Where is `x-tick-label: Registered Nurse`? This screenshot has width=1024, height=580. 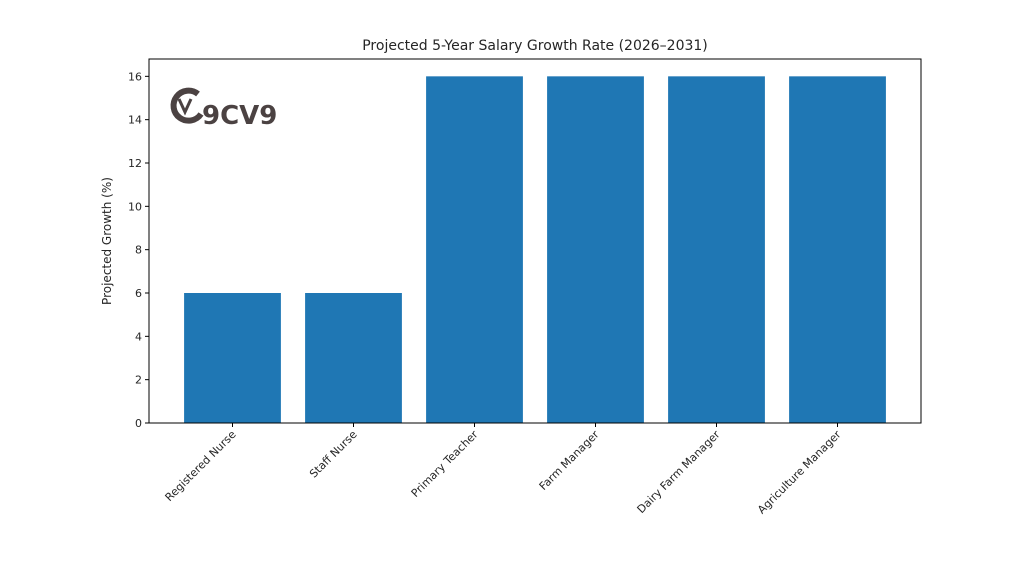 x-tick-label: Registered Nurse is located at coordinates (201, 466).